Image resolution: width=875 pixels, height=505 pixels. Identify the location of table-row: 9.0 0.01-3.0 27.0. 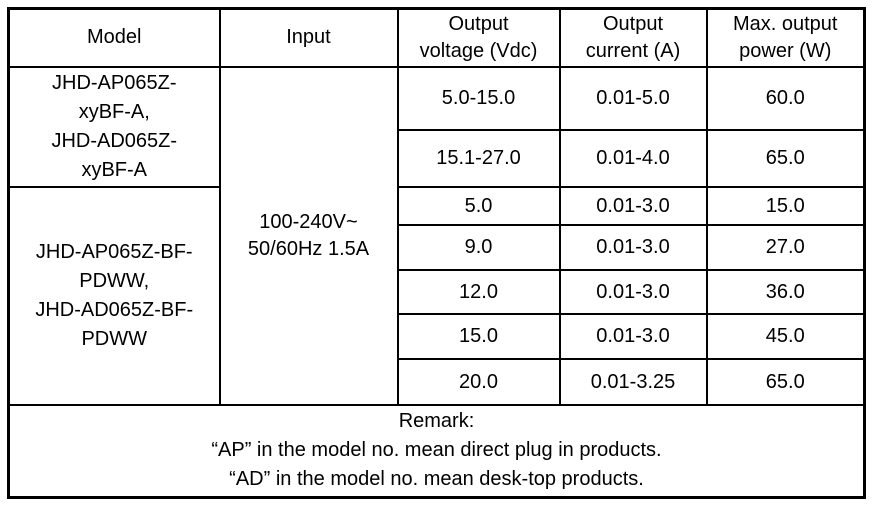
(437, 247).